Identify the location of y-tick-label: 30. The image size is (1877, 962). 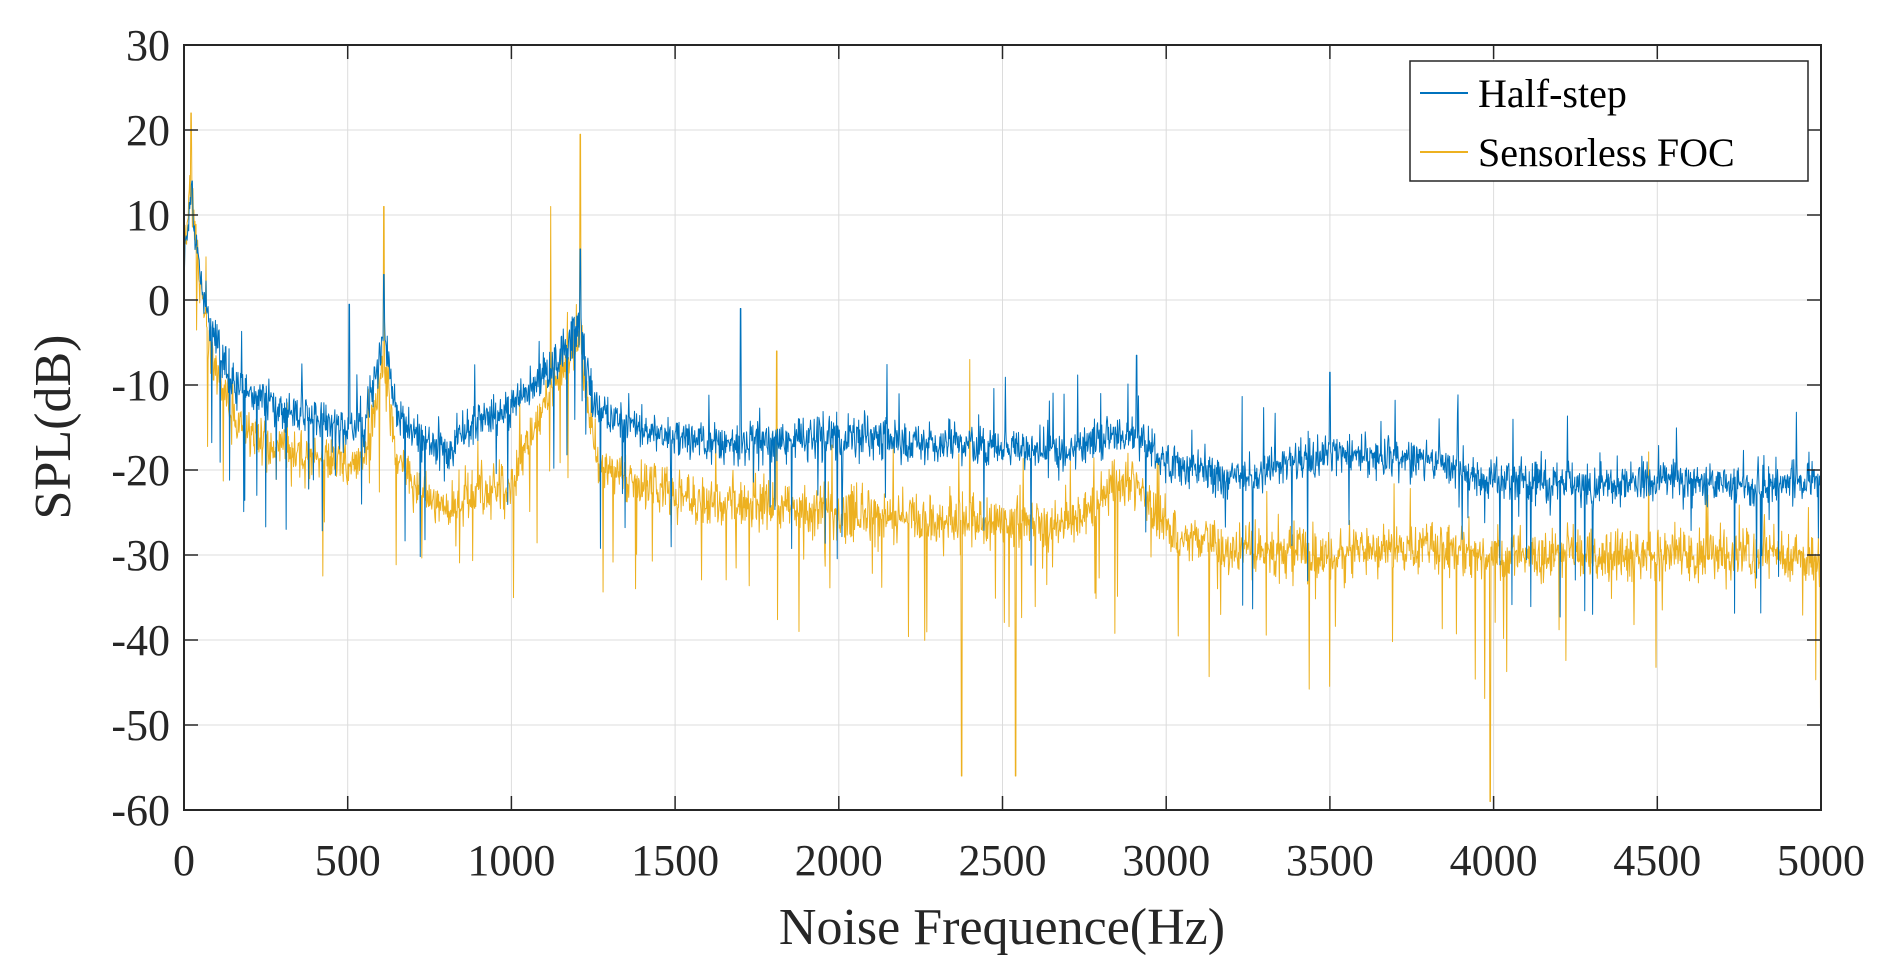
(148, 45).